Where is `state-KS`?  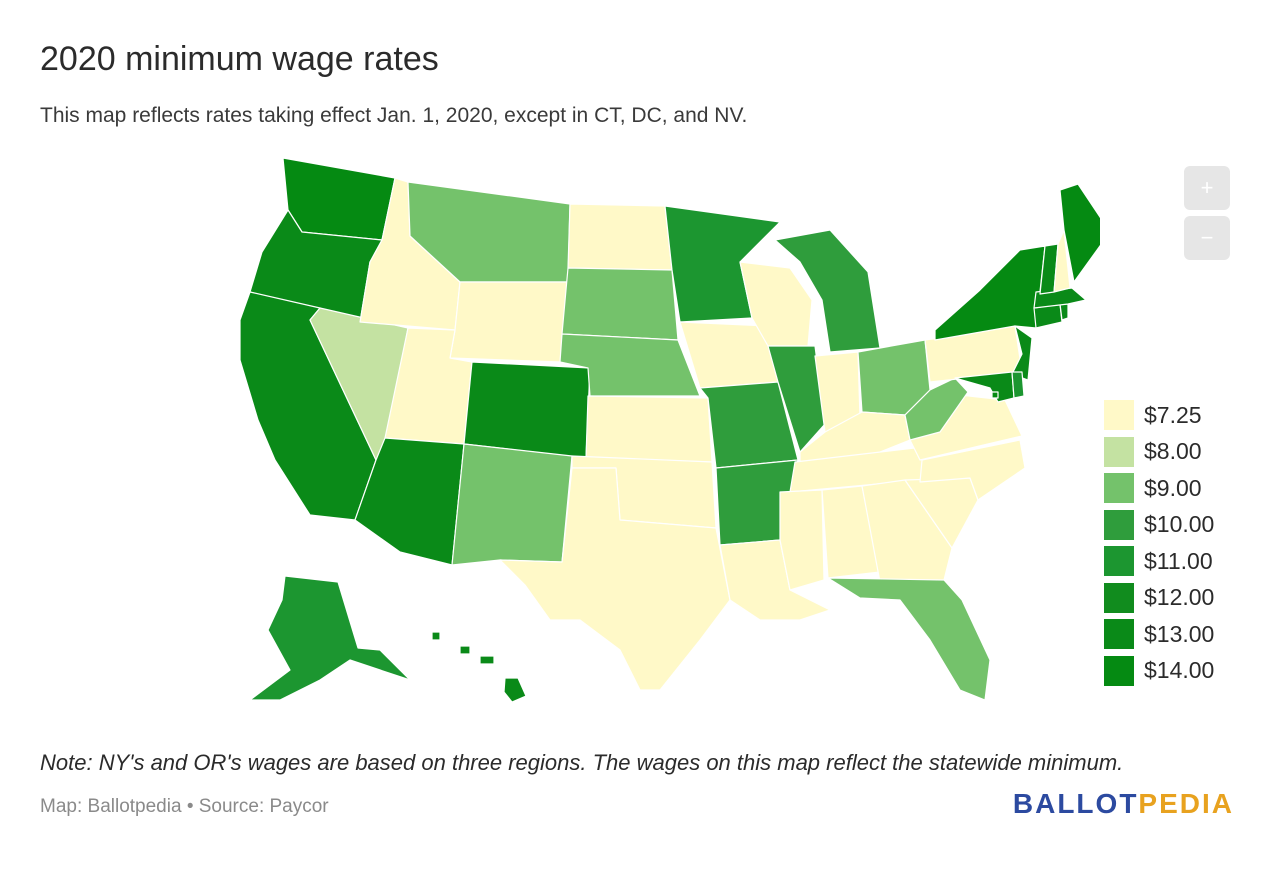
state-KS is located at coordinates (649, 429).